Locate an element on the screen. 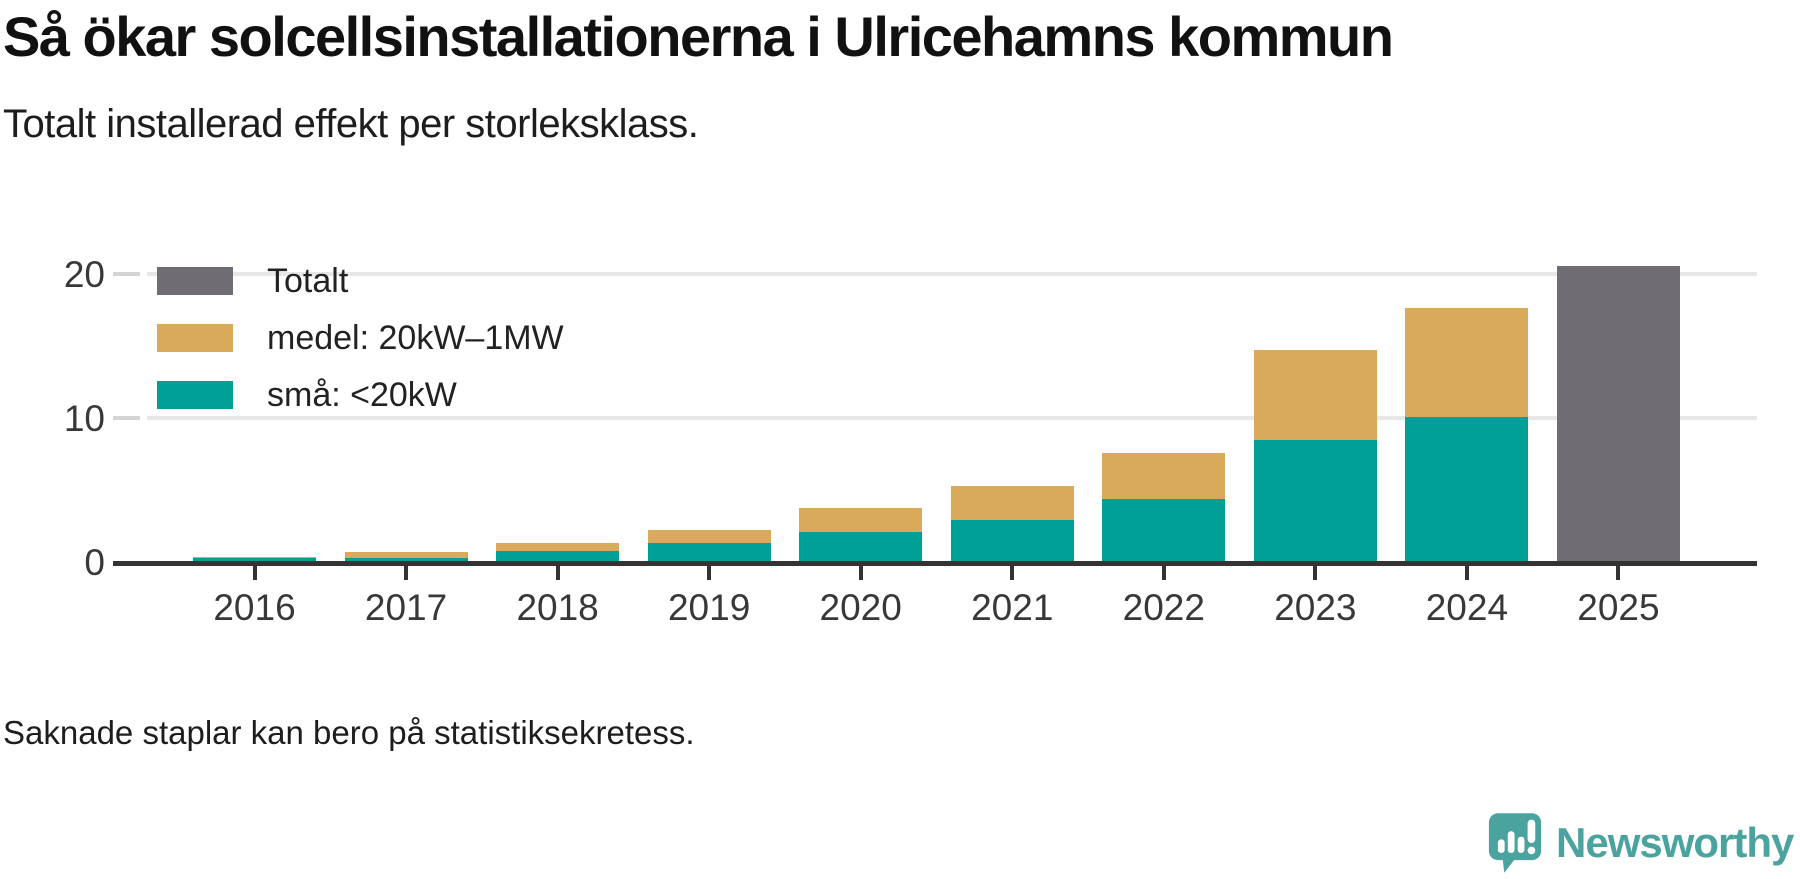  x-axis-tick-2023 is located at coordinates (1315, 573).